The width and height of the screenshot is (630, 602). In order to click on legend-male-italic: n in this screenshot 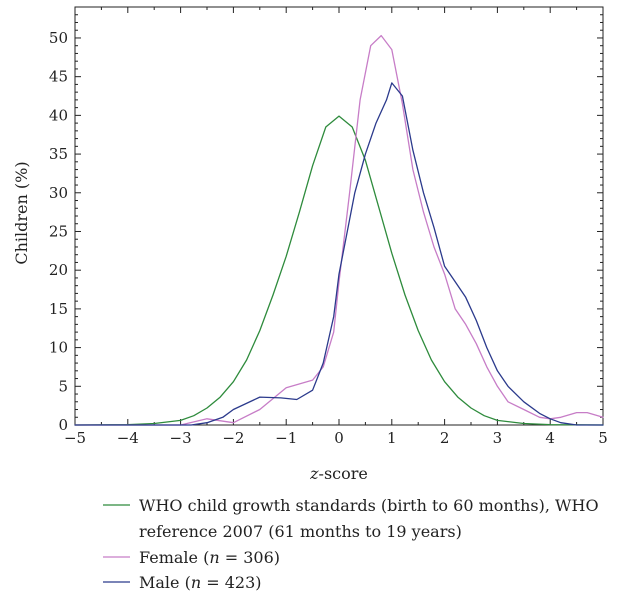, I will do `click(196, 582)`.